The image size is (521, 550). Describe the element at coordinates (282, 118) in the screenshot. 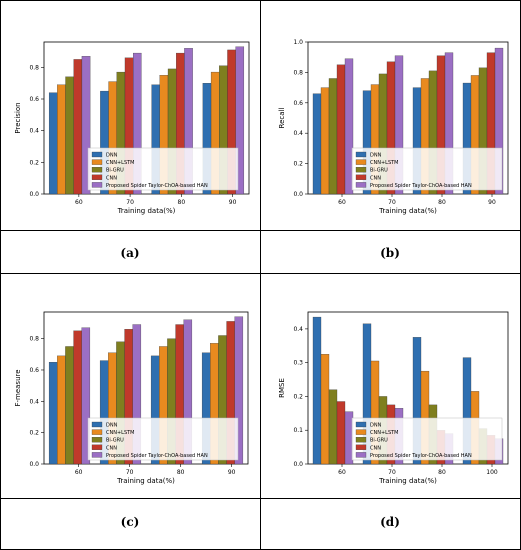

I see `y-axis-label: Recall` at that location.